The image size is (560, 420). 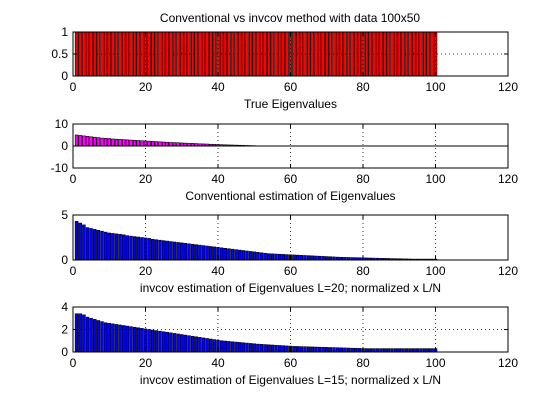 What do you see at coordinates (290, 54) in the screenshot?
I see `grid` at bounding box center [290, 54].